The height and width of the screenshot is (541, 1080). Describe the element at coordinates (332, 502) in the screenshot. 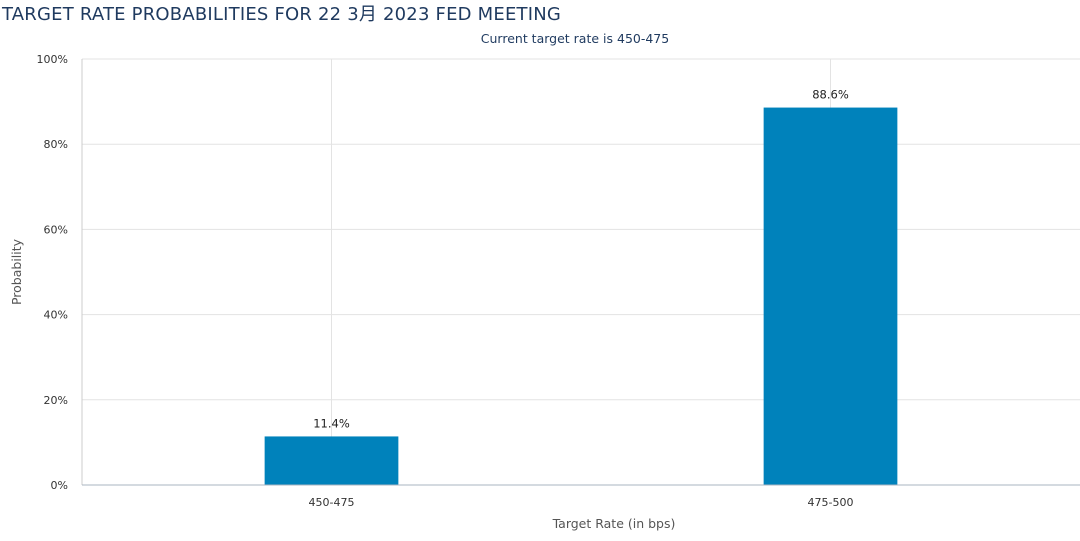

I see `x-tick-label: 450-475` at that location.